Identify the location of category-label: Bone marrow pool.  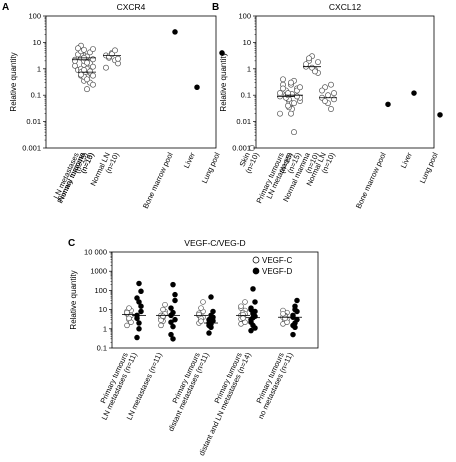
(371, 180).